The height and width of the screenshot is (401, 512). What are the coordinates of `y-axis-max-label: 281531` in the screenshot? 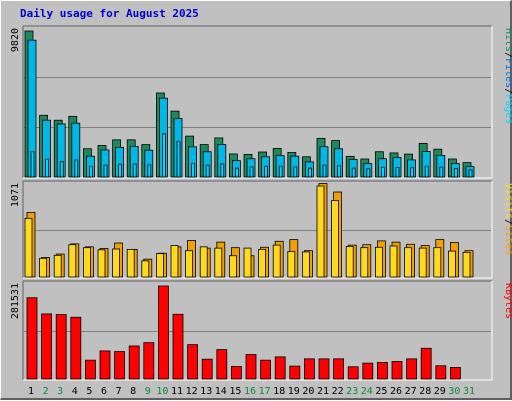 It's located at (15, 301).